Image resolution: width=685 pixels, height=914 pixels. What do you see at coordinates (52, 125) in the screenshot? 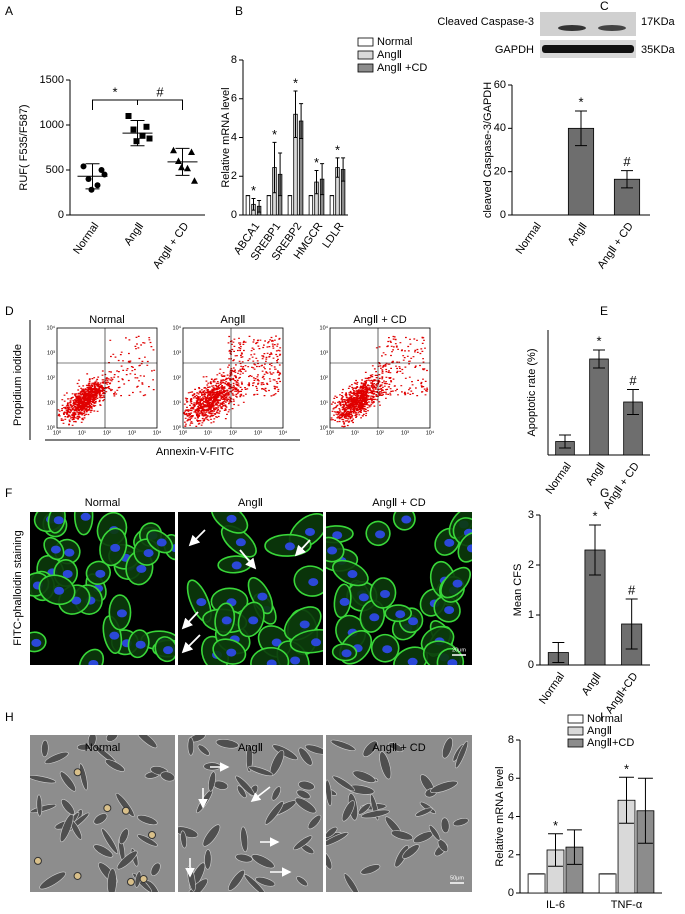
I see `y-tick-label: 1000` at bounding box center [52, 125].